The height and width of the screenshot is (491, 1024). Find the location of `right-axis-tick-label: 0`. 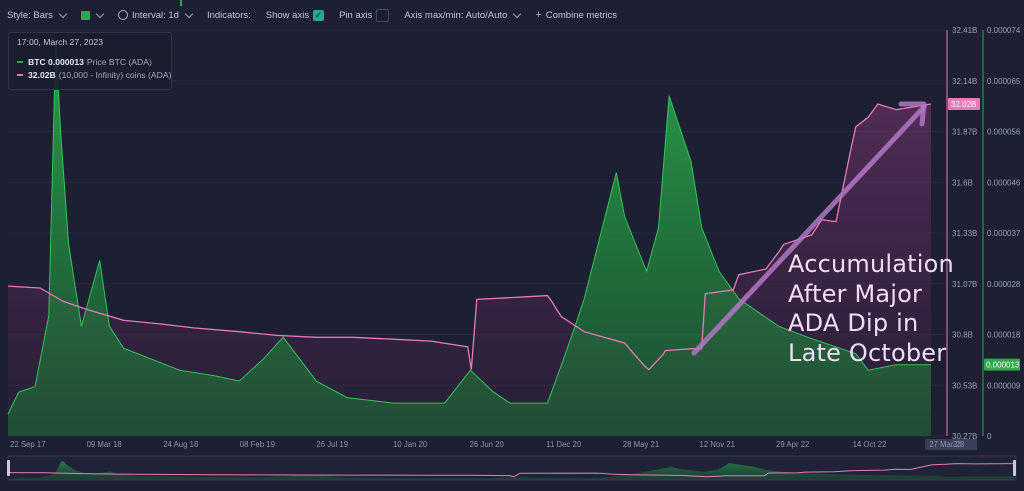

right-axis-tick-label: 0 is located at coordinates (989, 436).